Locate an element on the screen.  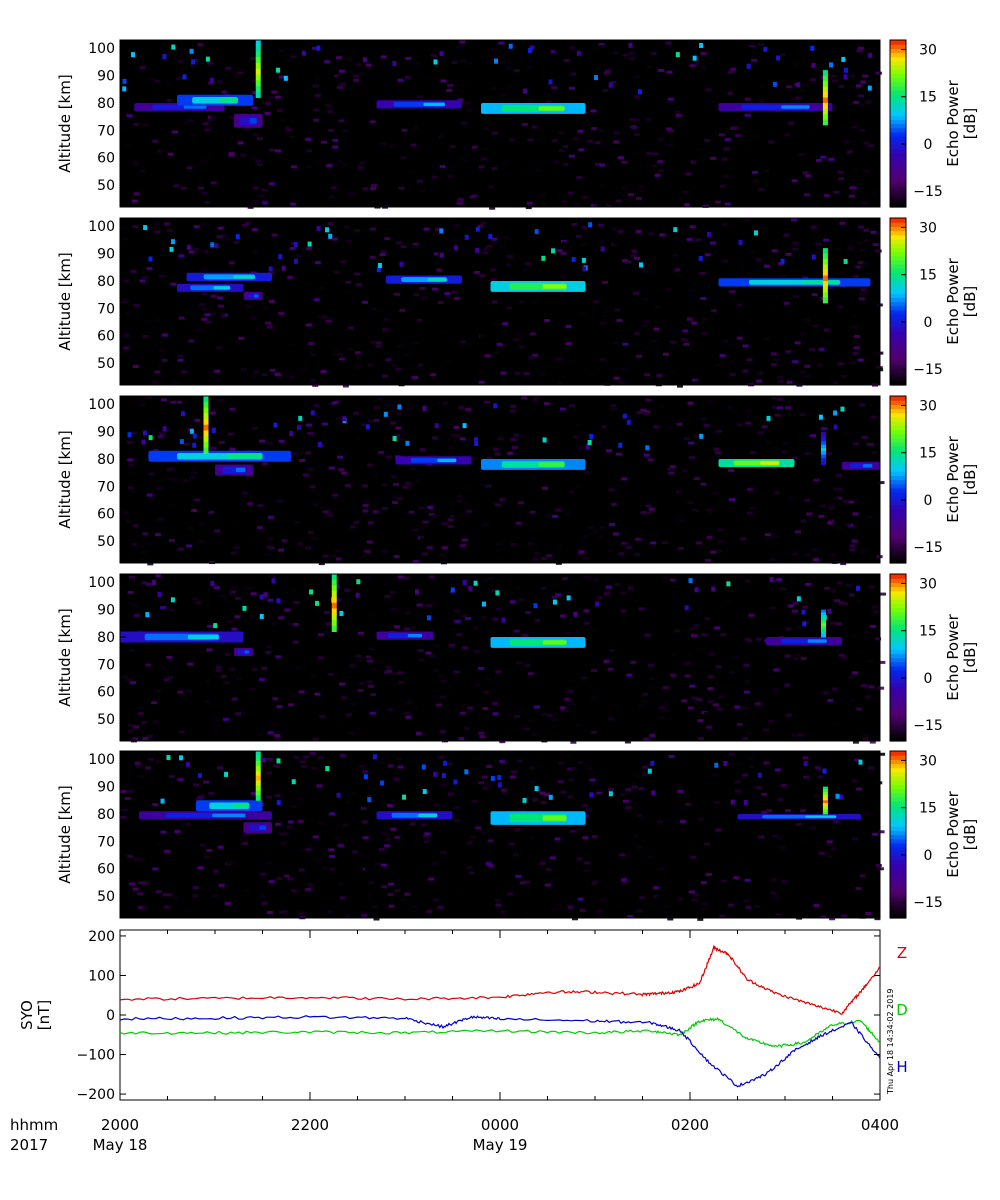
noise-layer is located at coordinates (503, 481).